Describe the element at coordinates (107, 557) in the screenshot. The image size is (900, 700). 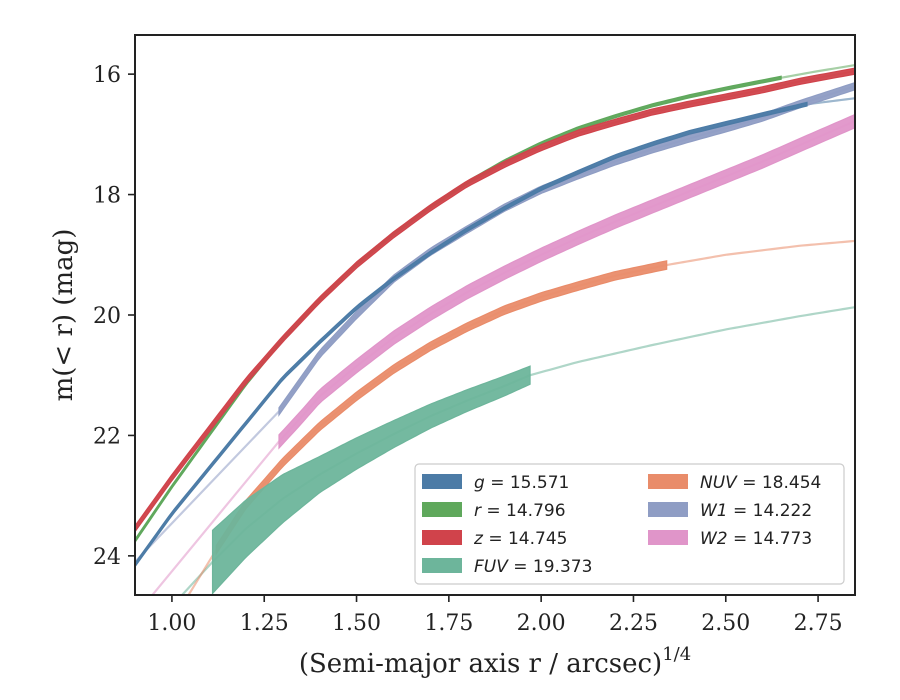
I see `y-tick-label: 24` at that location.